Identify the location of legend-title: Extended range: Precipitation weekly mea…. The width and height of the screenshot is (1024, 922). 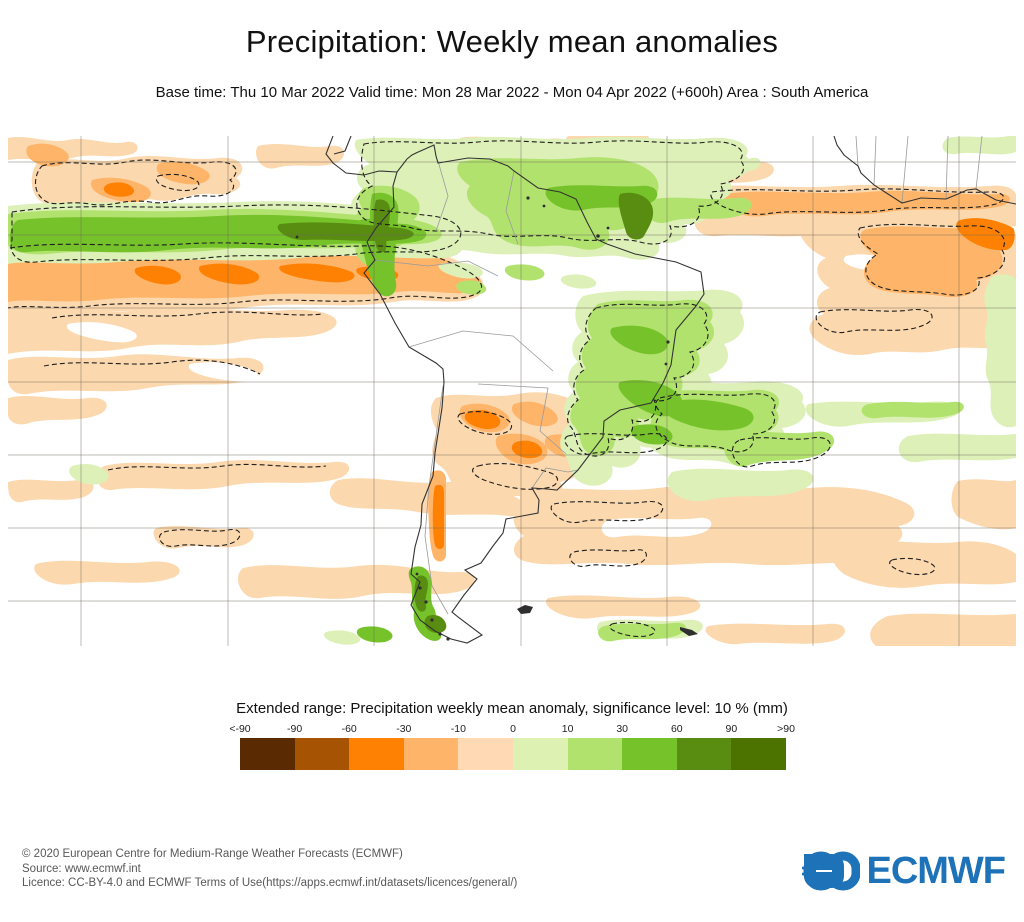
(512, 708).